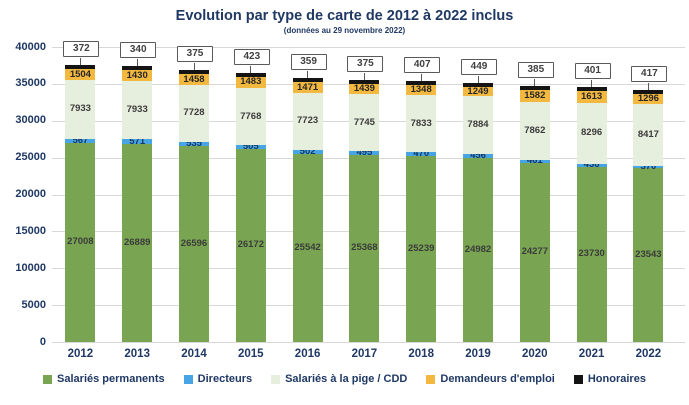 The width and height of the screenshot is (689, 405). Describe the element at coordinates (649, 74) in the screenshot. I see `honoraires-callout: 417` at that location.